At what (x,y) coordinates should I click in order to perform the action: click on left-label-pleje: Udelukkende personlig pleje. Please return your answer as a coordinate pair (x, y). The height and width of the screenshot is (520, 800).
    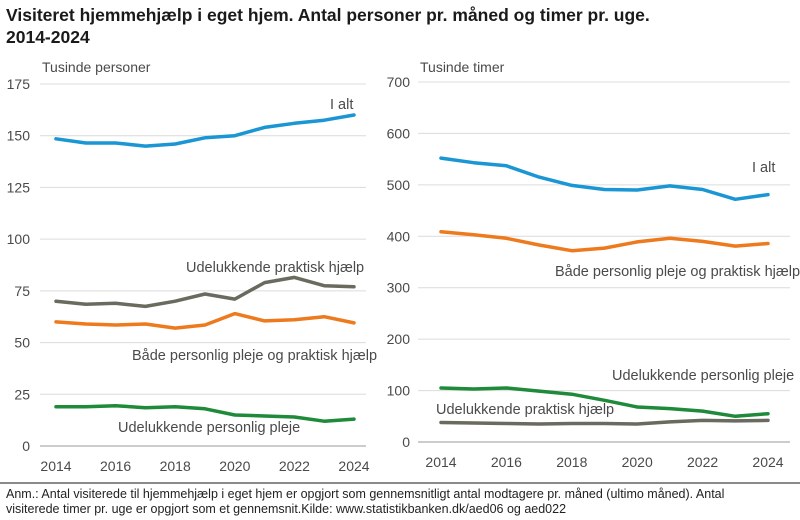
    Looking at the image, I should click on (209, 428).